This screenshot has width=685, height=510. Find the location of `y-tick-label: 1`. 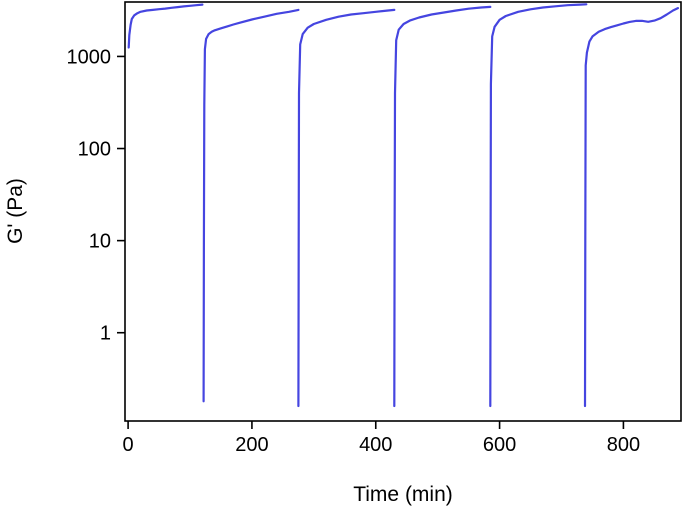

y-tick-label: 1 is located at coordinates (105, 334).